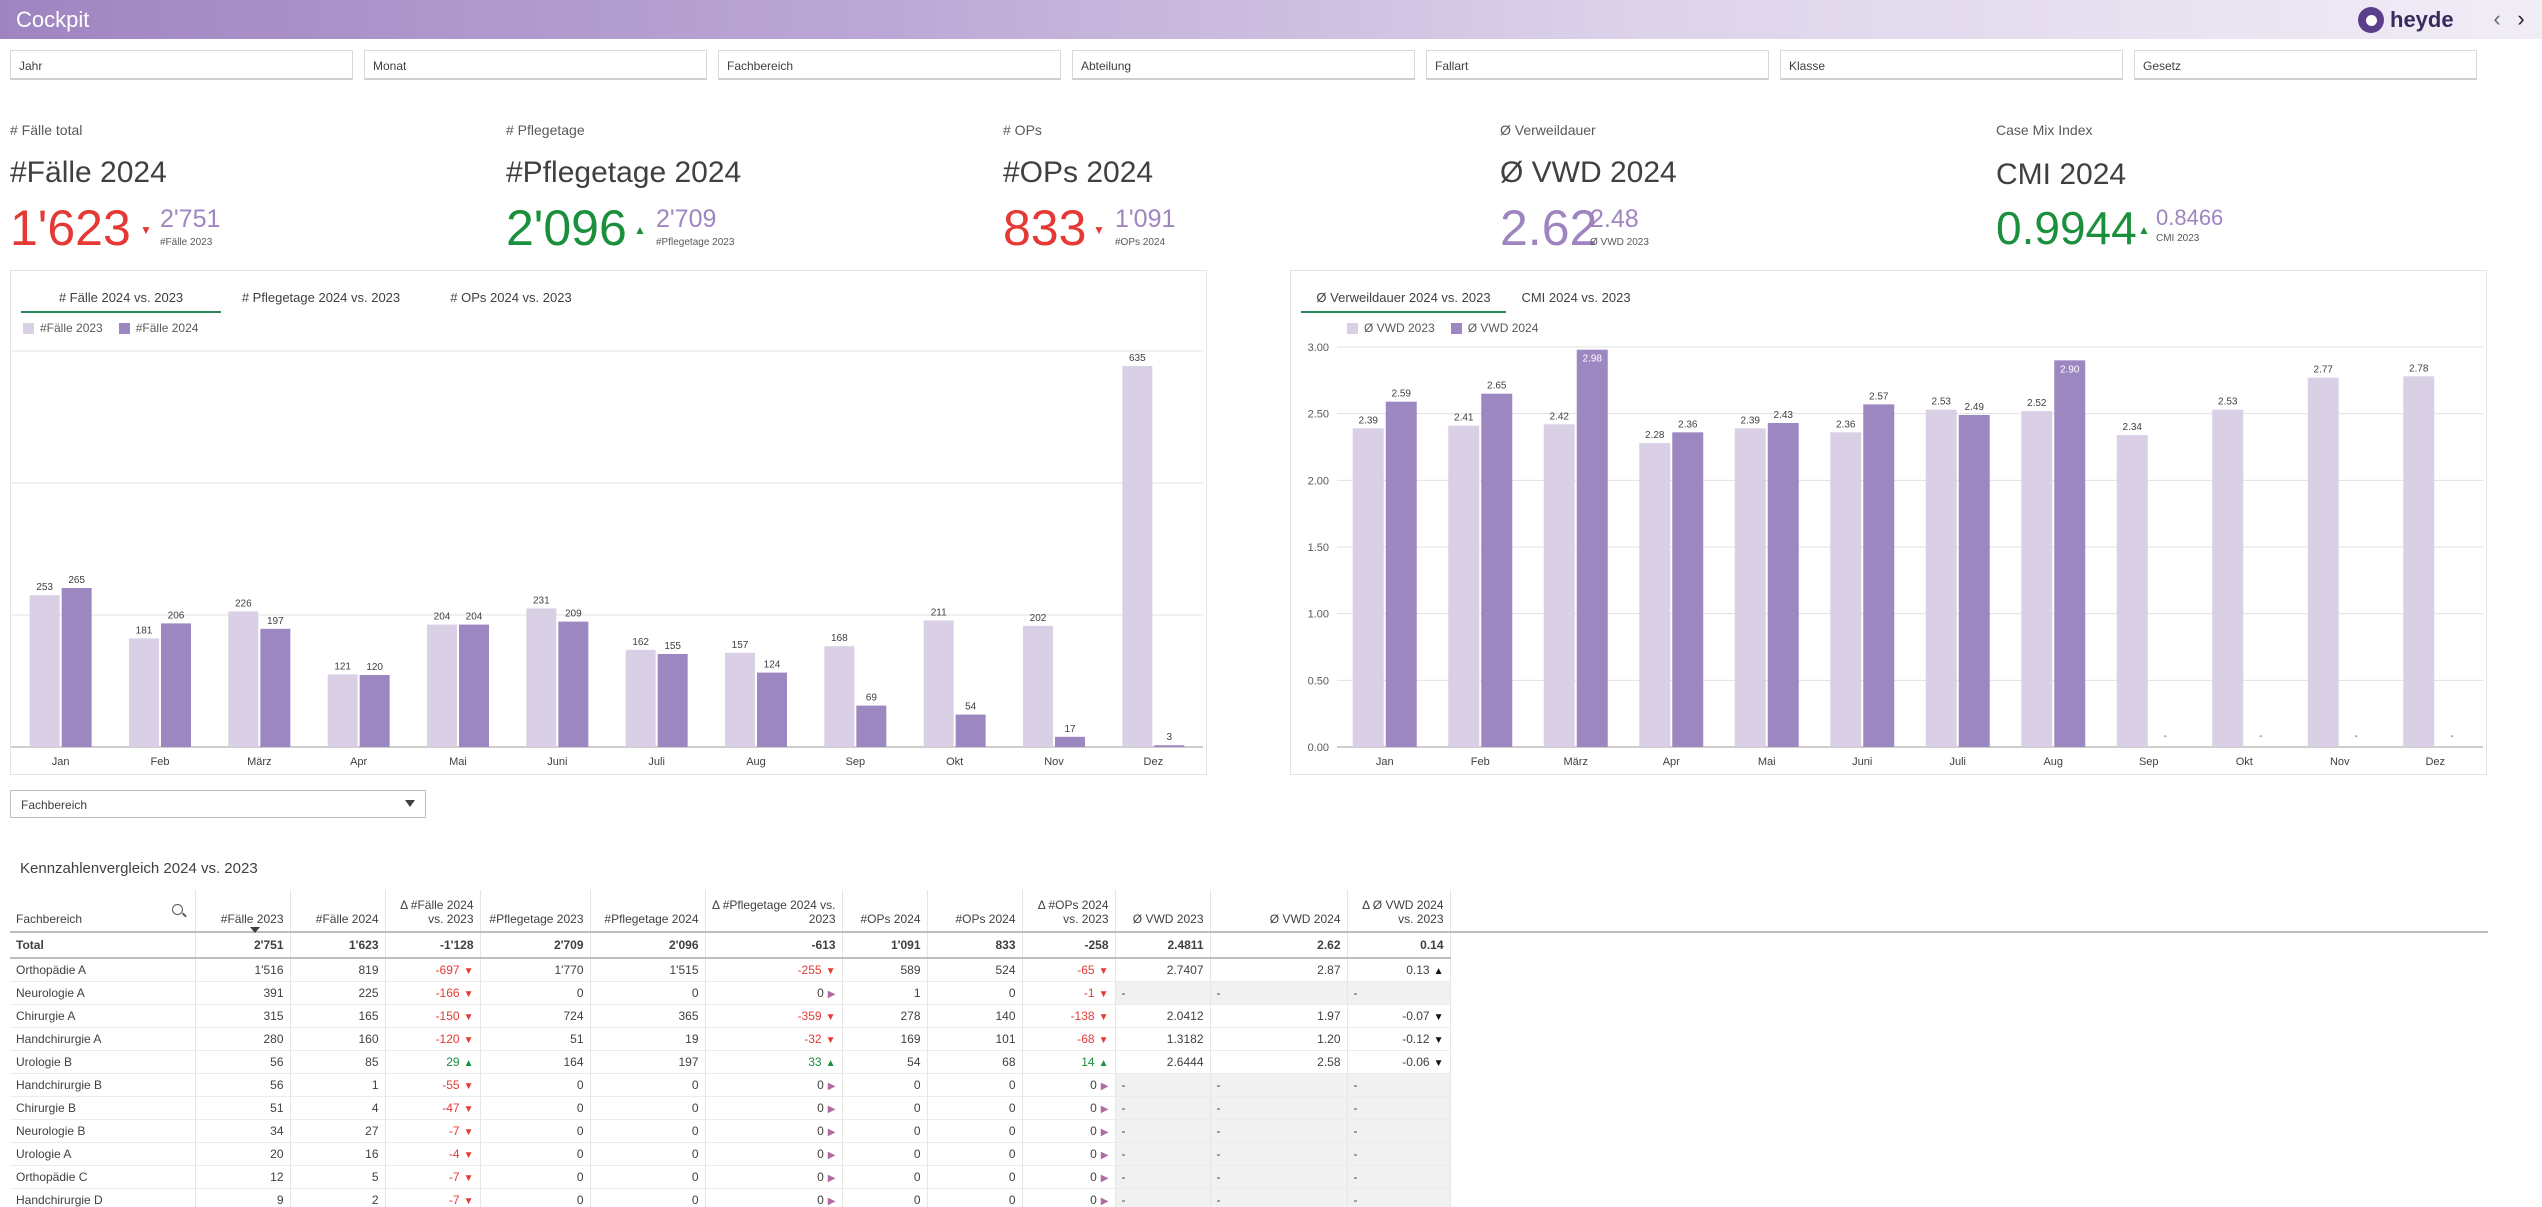 This screenshot has width=2542, height=1207. I want to click on column-header: #Fälle 2023, so click(243, 911).